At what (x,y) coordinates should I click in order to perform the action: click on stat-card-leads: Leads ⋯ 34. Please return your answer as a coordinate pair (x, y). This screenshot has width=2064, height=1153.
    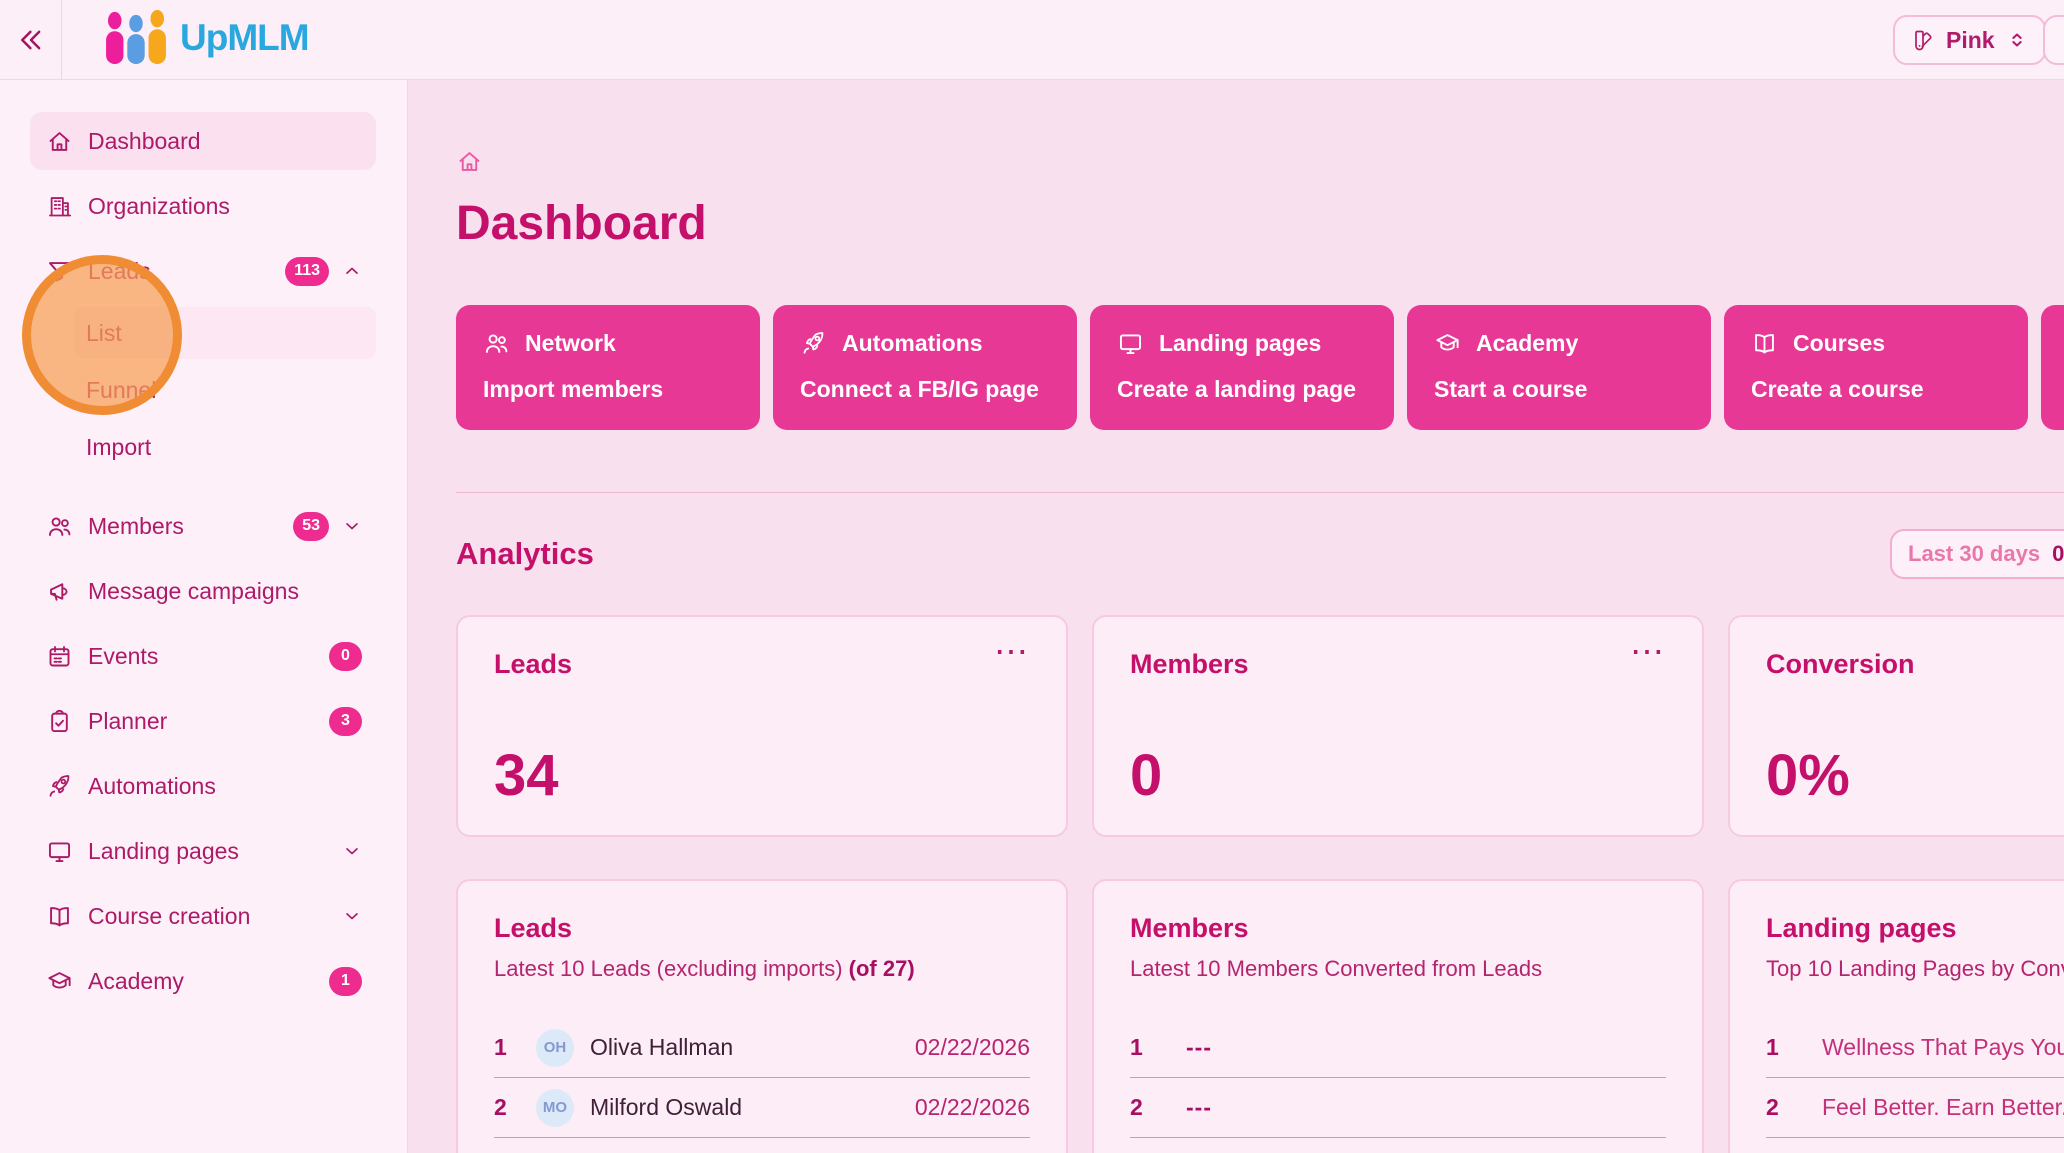
    Looking at the image, I should click on (762, 726).